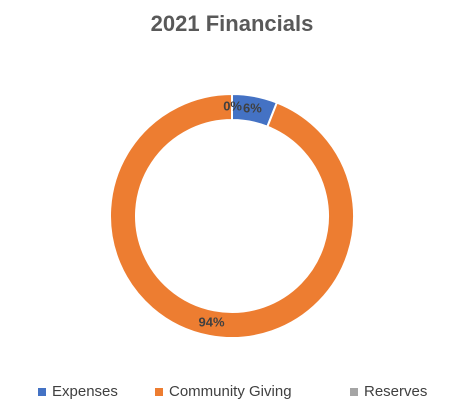 The width and height of the screenshot is (465, 414). I want to click on legend-label: Expenses, so click(85, 391).